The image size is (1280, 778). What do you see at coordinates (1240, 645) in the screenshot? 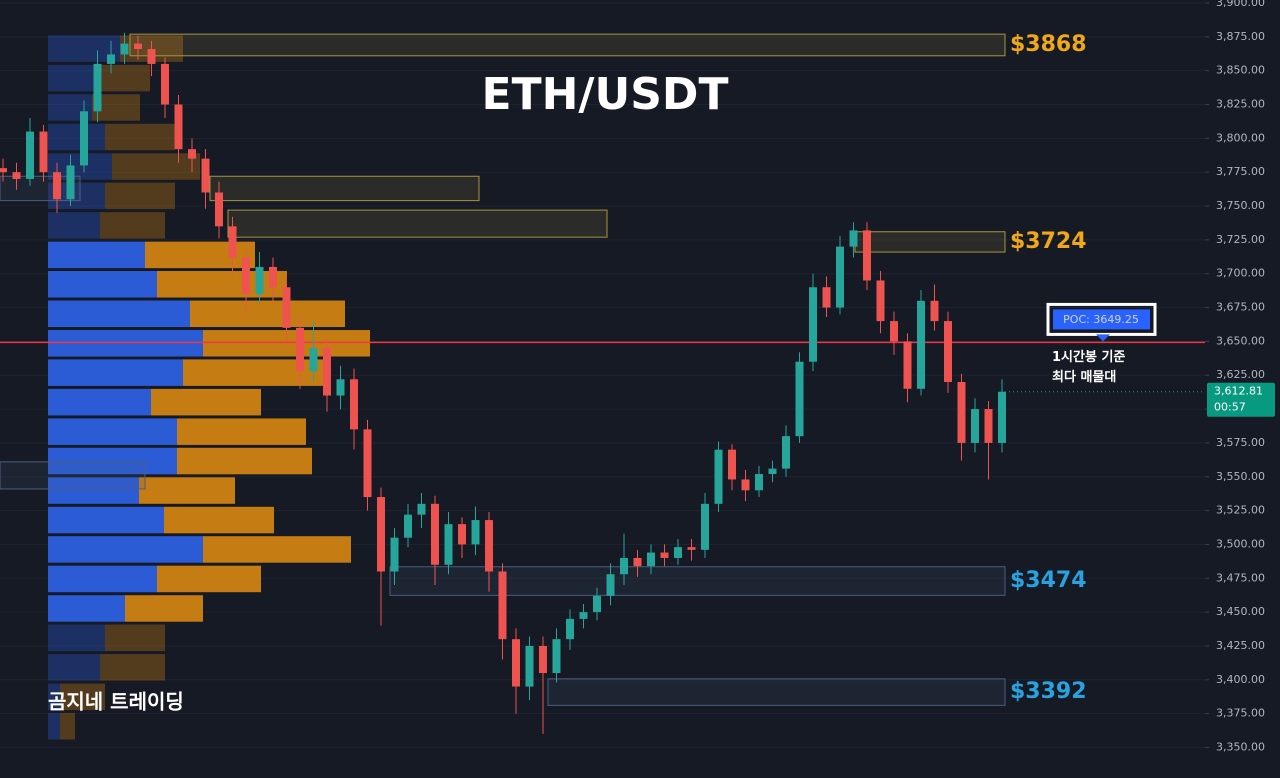
I see `y-tick-label: 3,425.00` at bounding box center [1240, 645].